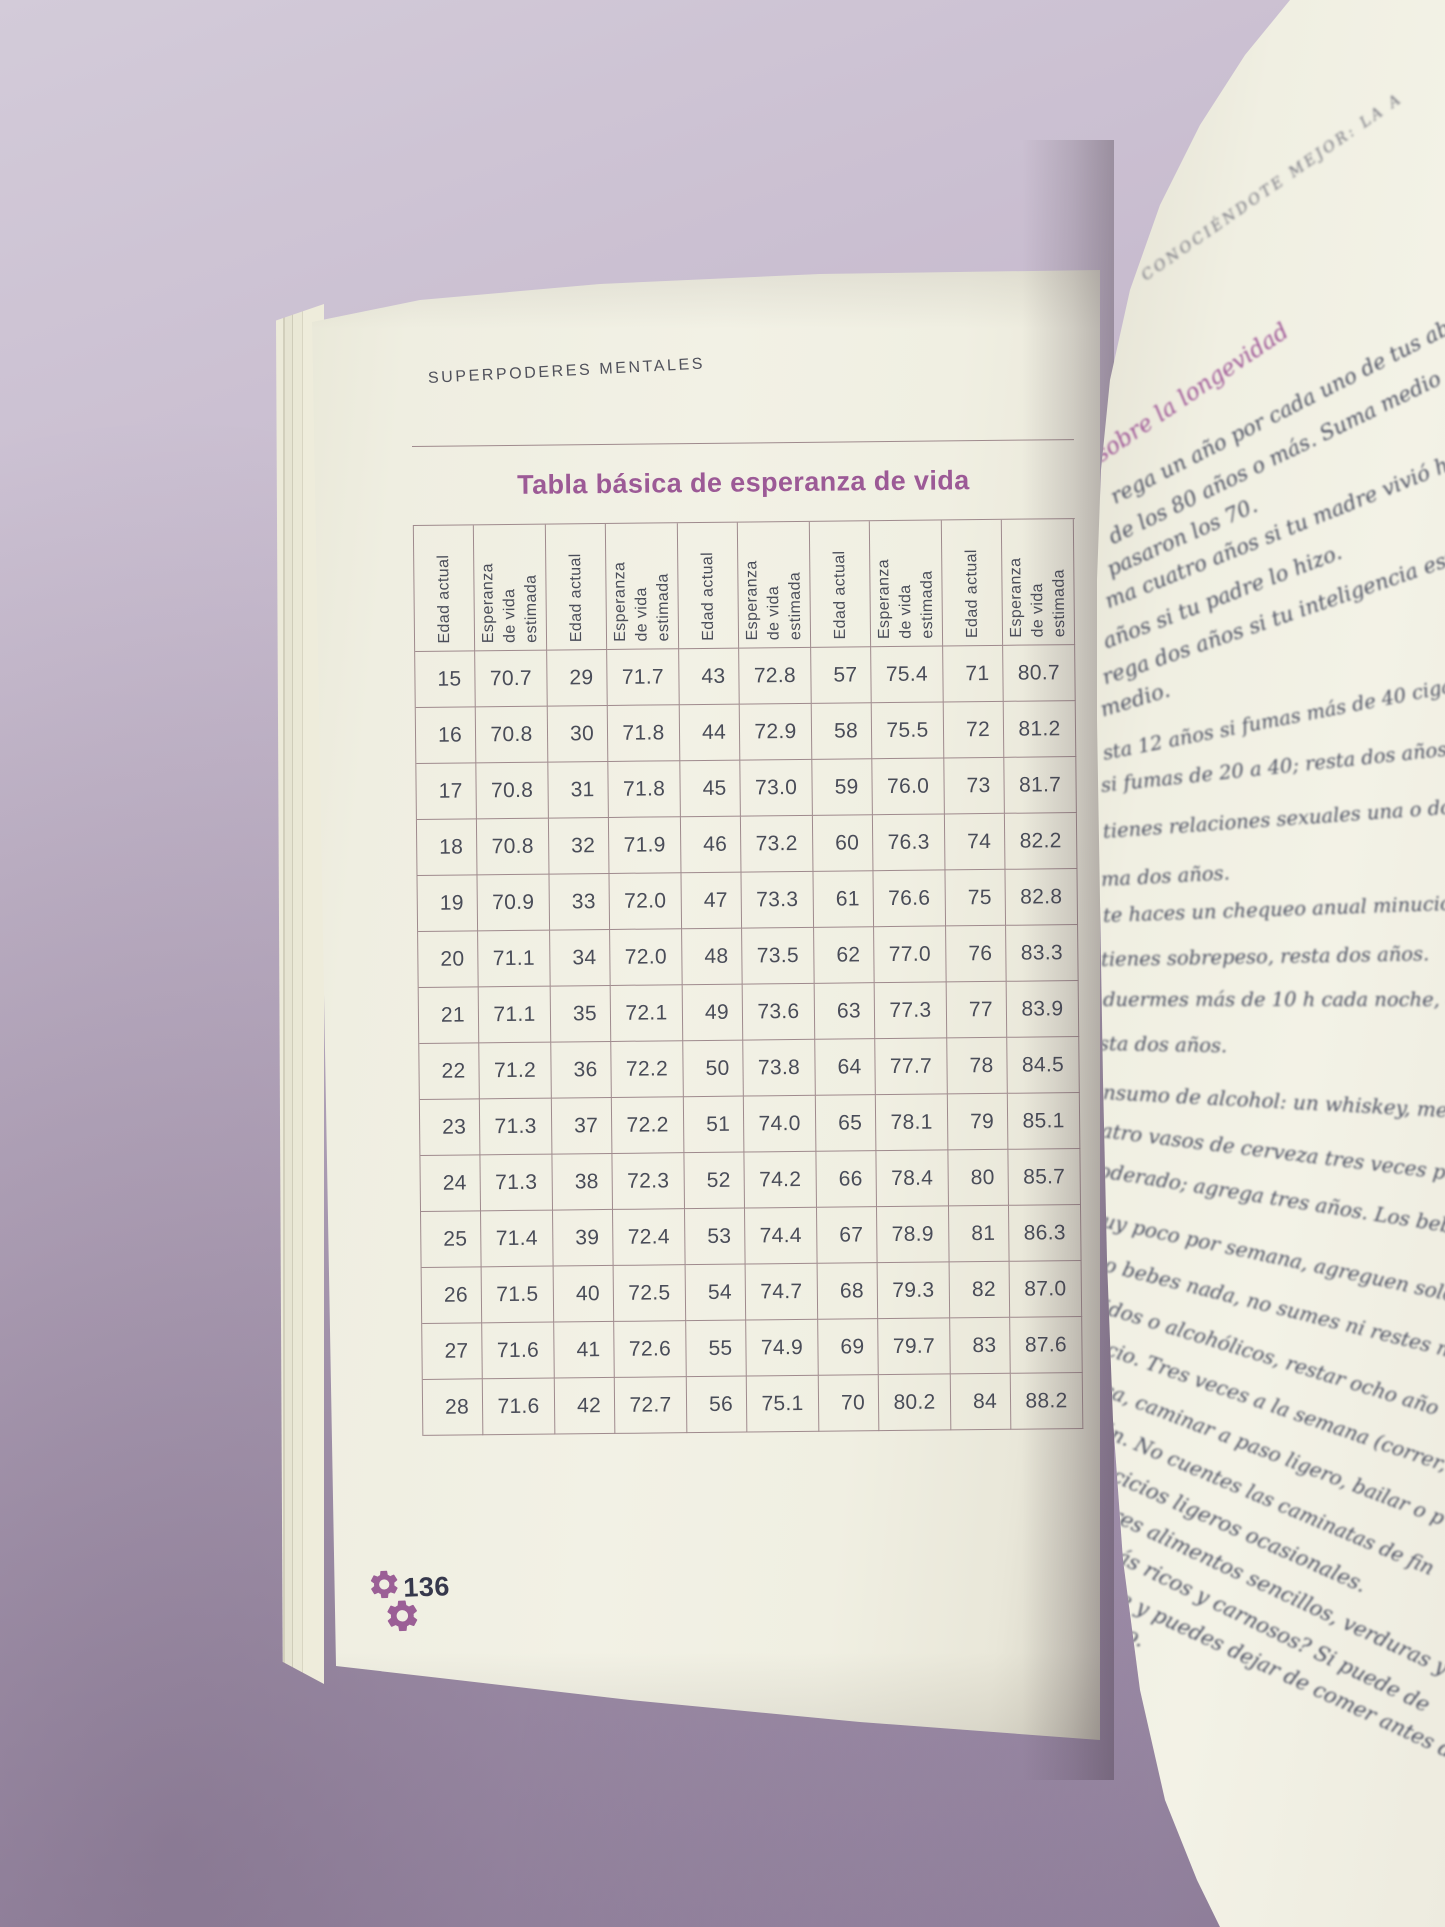  I want to click on edad-actual-value: 44, so click(710, 733).